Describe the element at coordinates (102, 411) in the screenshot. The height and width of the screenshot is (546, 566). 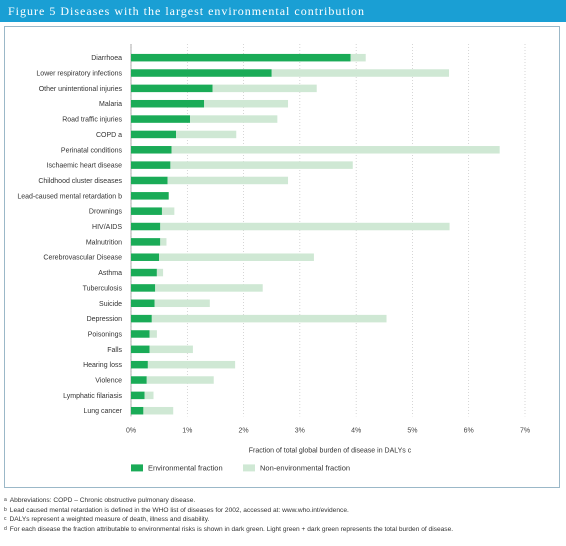
I see `category-label: Lung cancer` at that location.